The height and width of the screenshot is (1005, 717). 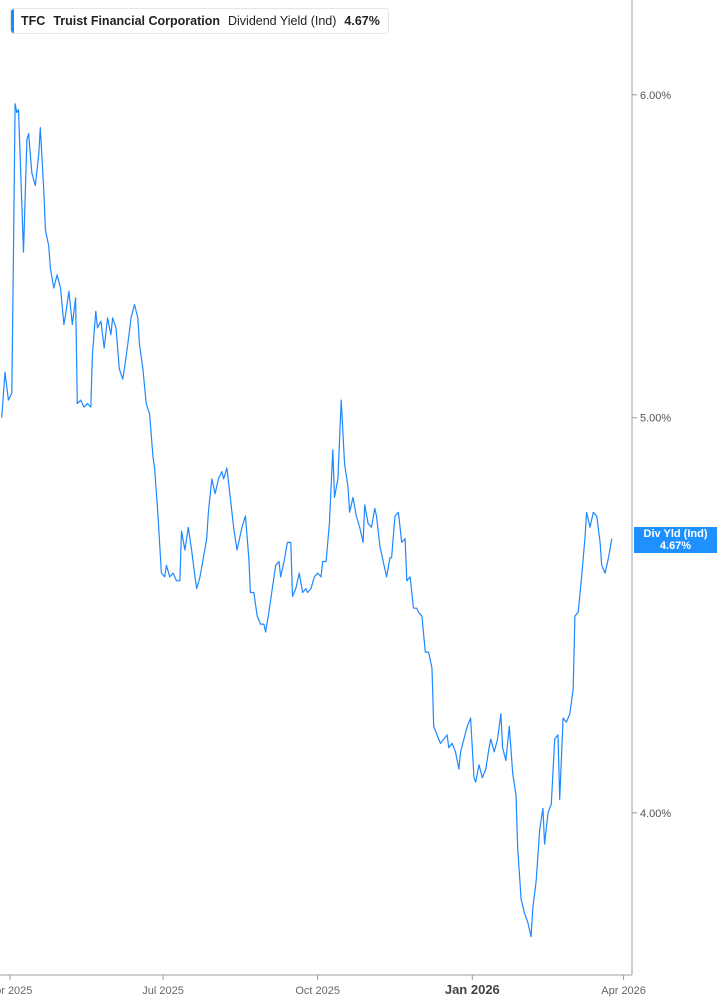 What do you see at coordinates (362, 21) in the screenshot?
I see `legend-value: 4.67%` at bounding box center [362, 21].